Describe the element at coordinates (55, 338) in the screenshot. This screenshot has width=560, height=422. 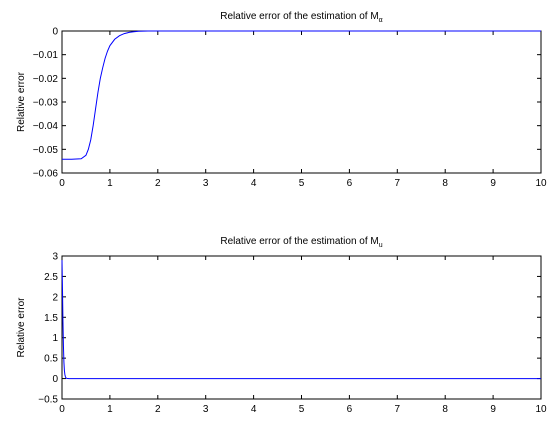
I see `bottom-ytick-label: 1` at that location.